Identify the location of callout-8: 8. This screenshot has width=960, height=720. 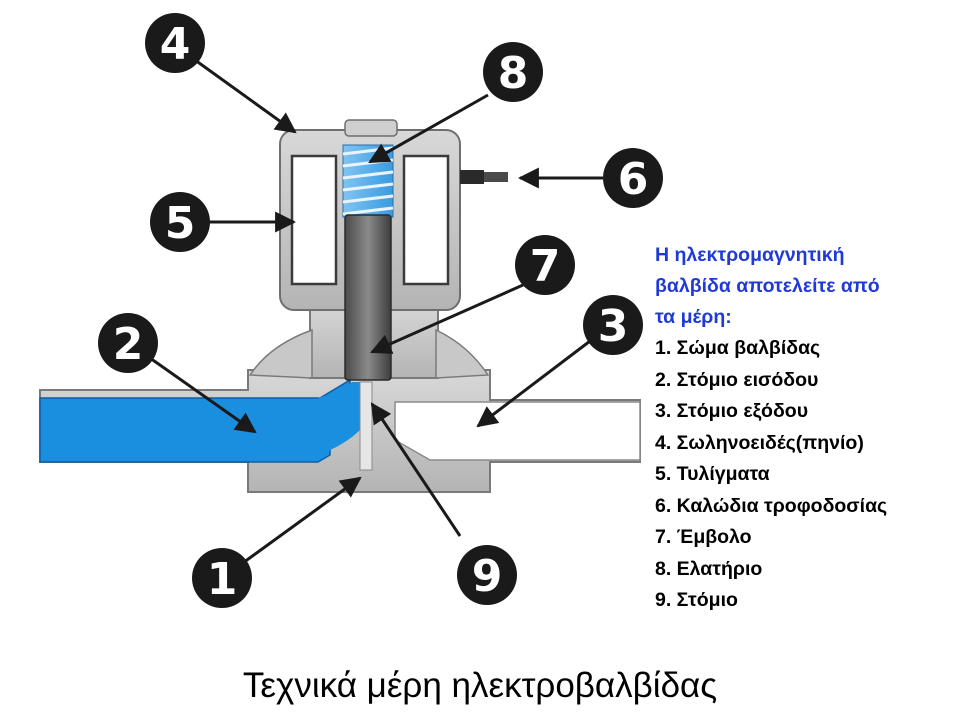
(513, 72).